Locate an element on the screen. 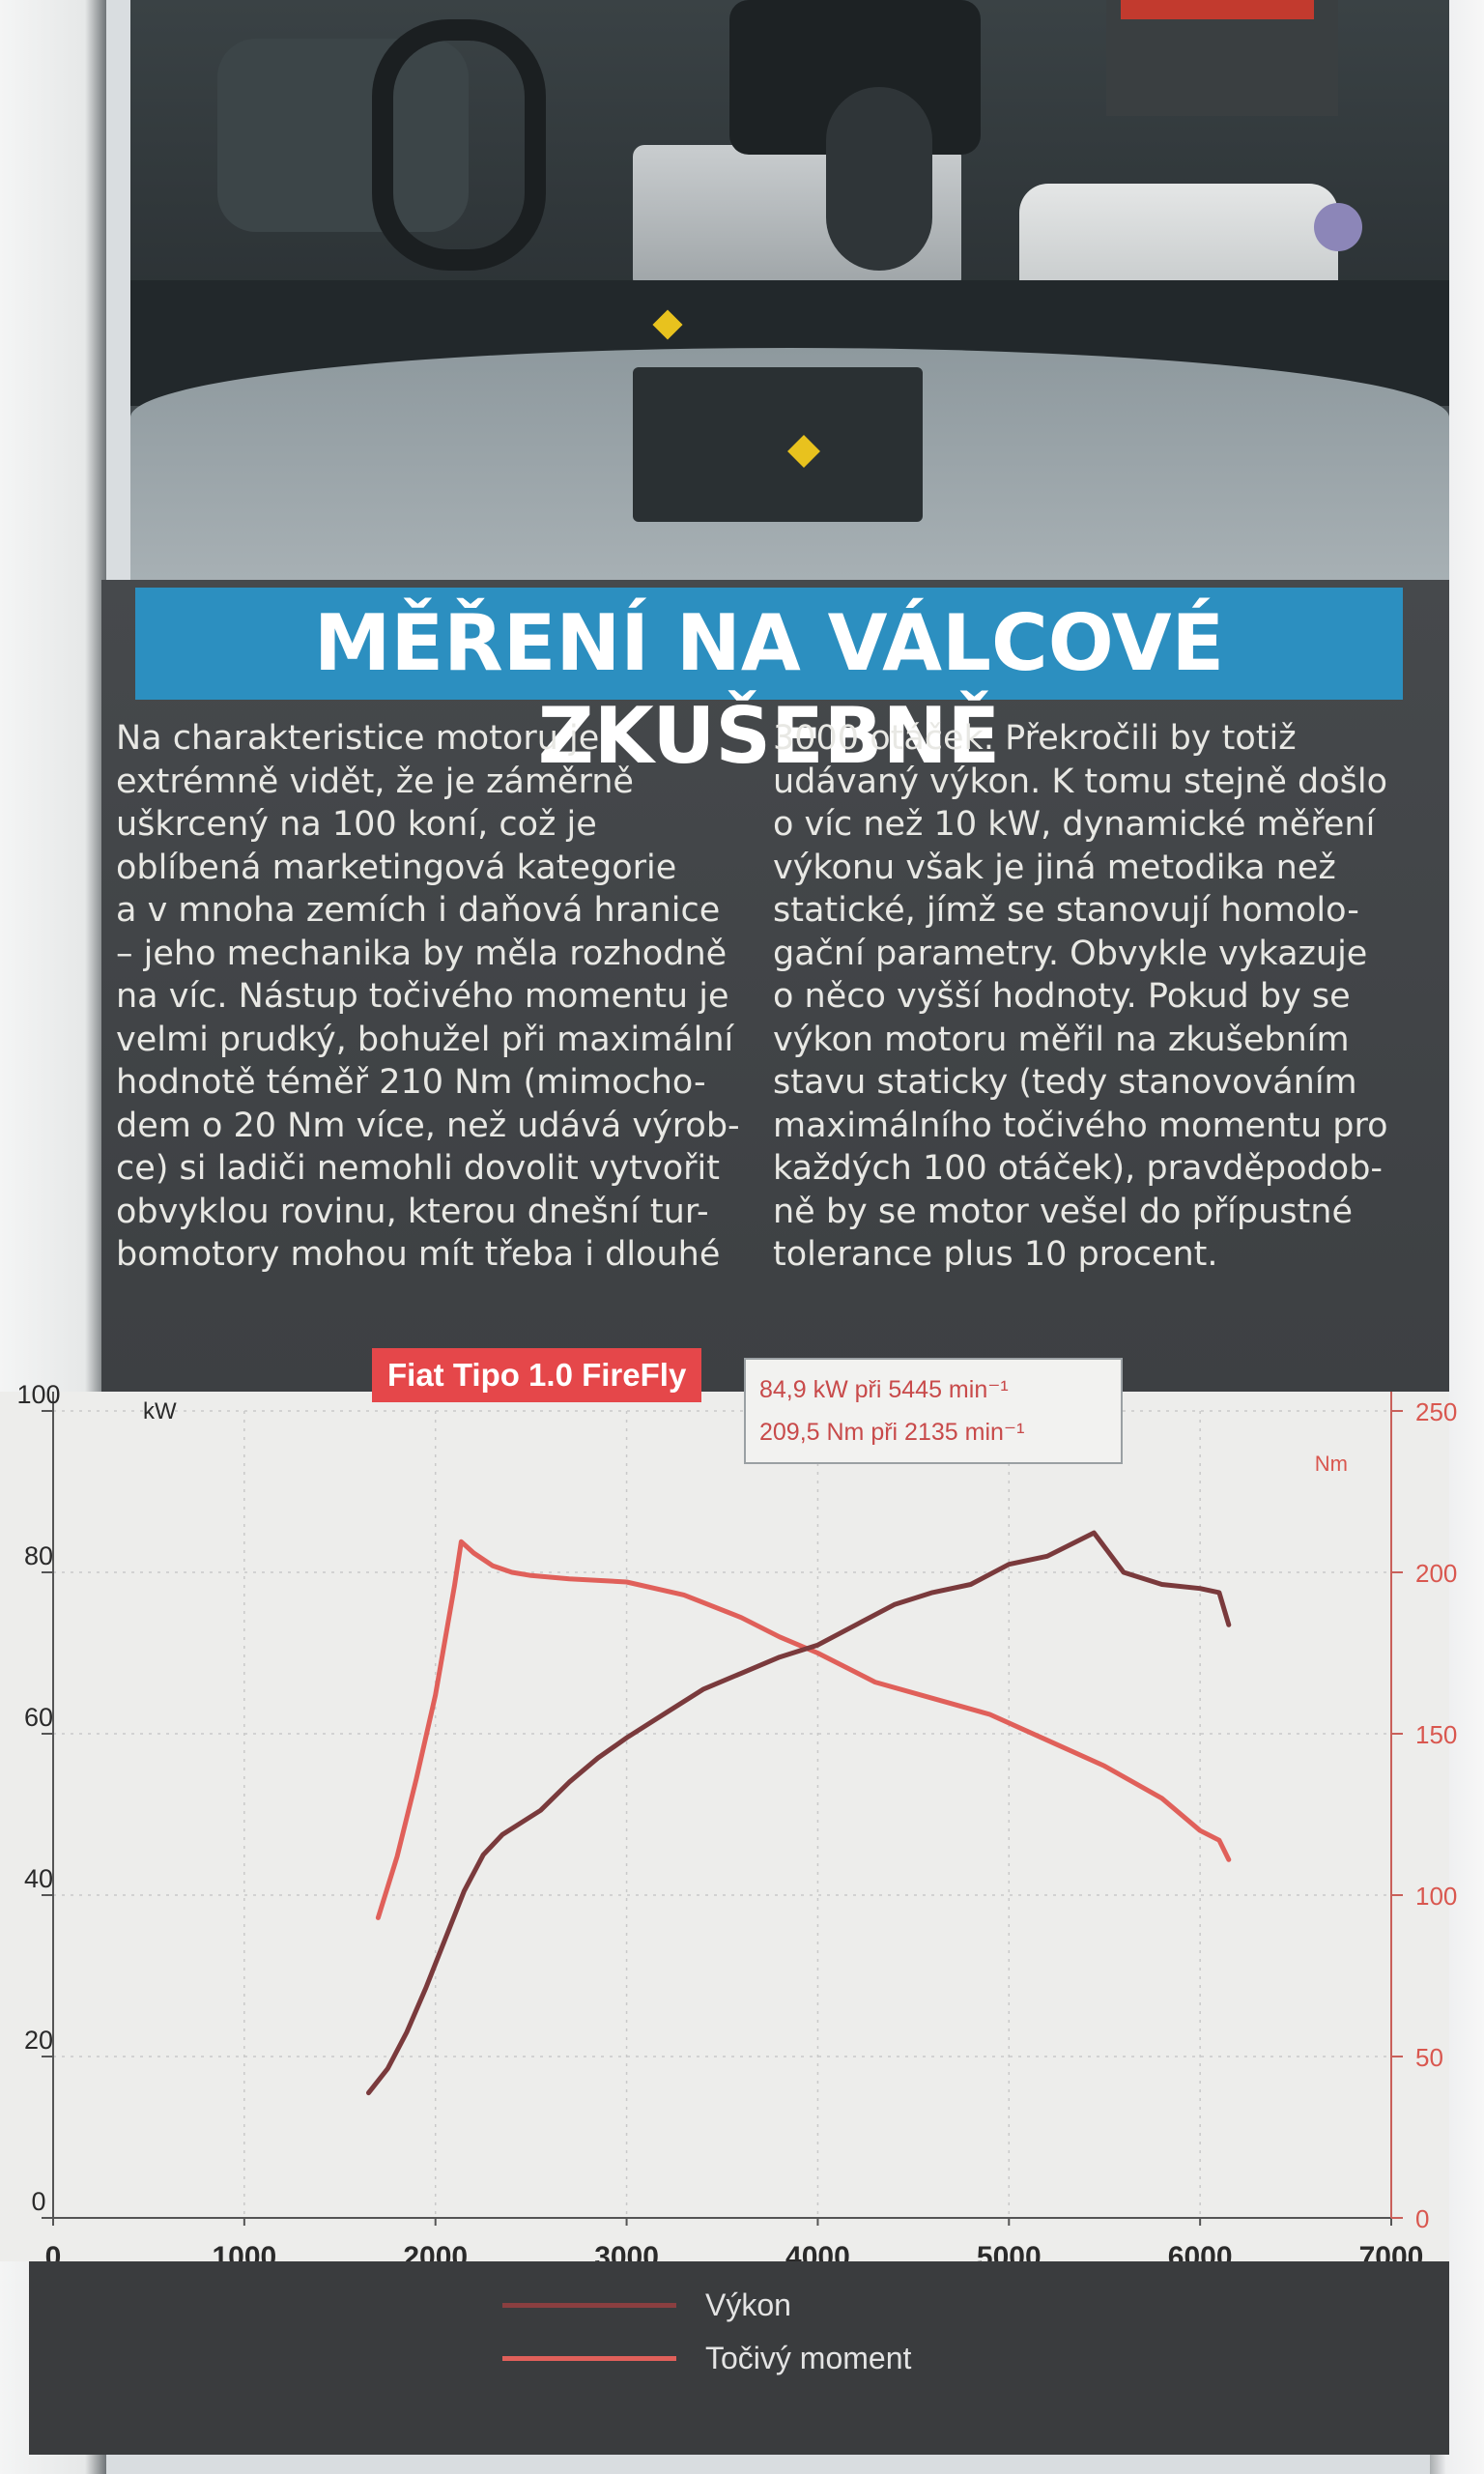 The image size is (1484, 2474). power-series-line is located at coordinates (799, 1813).